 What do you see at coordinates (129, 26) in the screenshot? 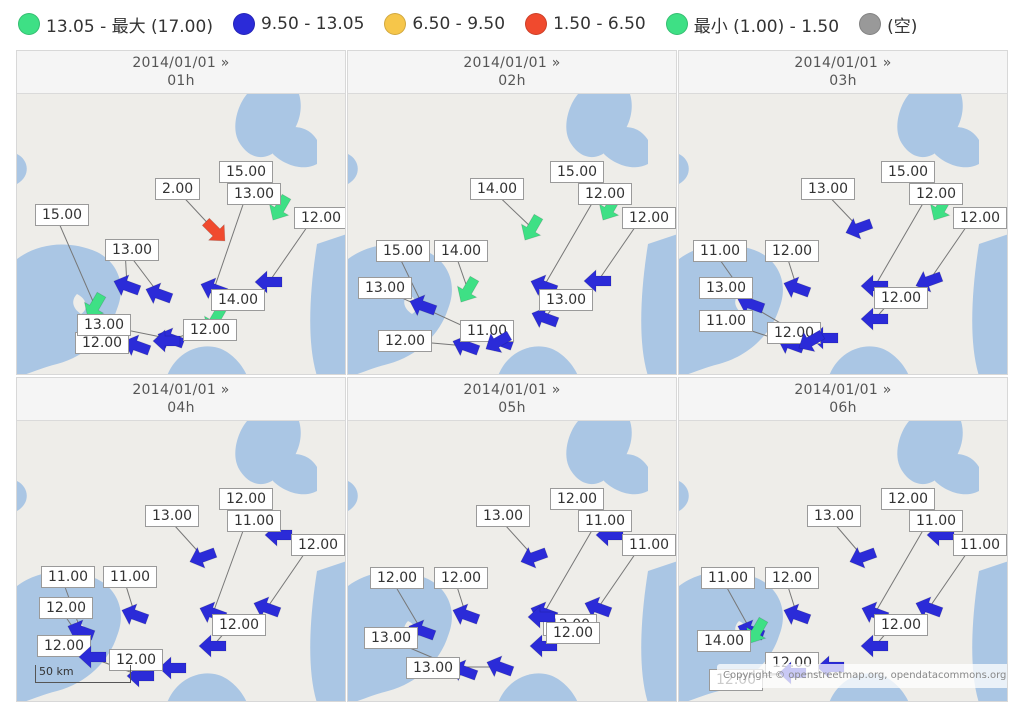
I see `legend-label: 13.05 - 最大 (17.00)` at bounding box center [129, 26].